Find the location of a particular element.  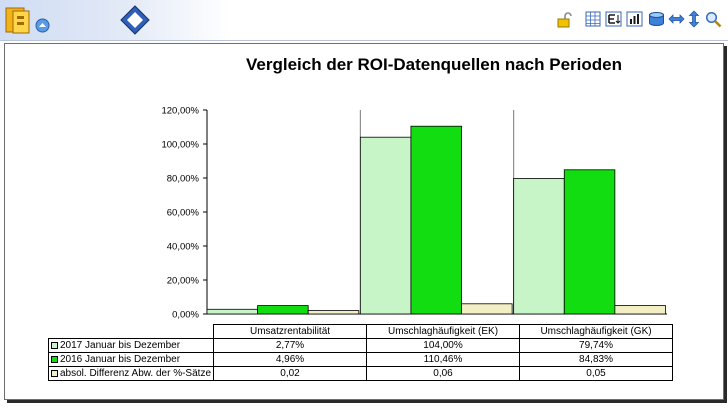

category-label: Umsatzrentabilität is located at coordinates (290, 331).